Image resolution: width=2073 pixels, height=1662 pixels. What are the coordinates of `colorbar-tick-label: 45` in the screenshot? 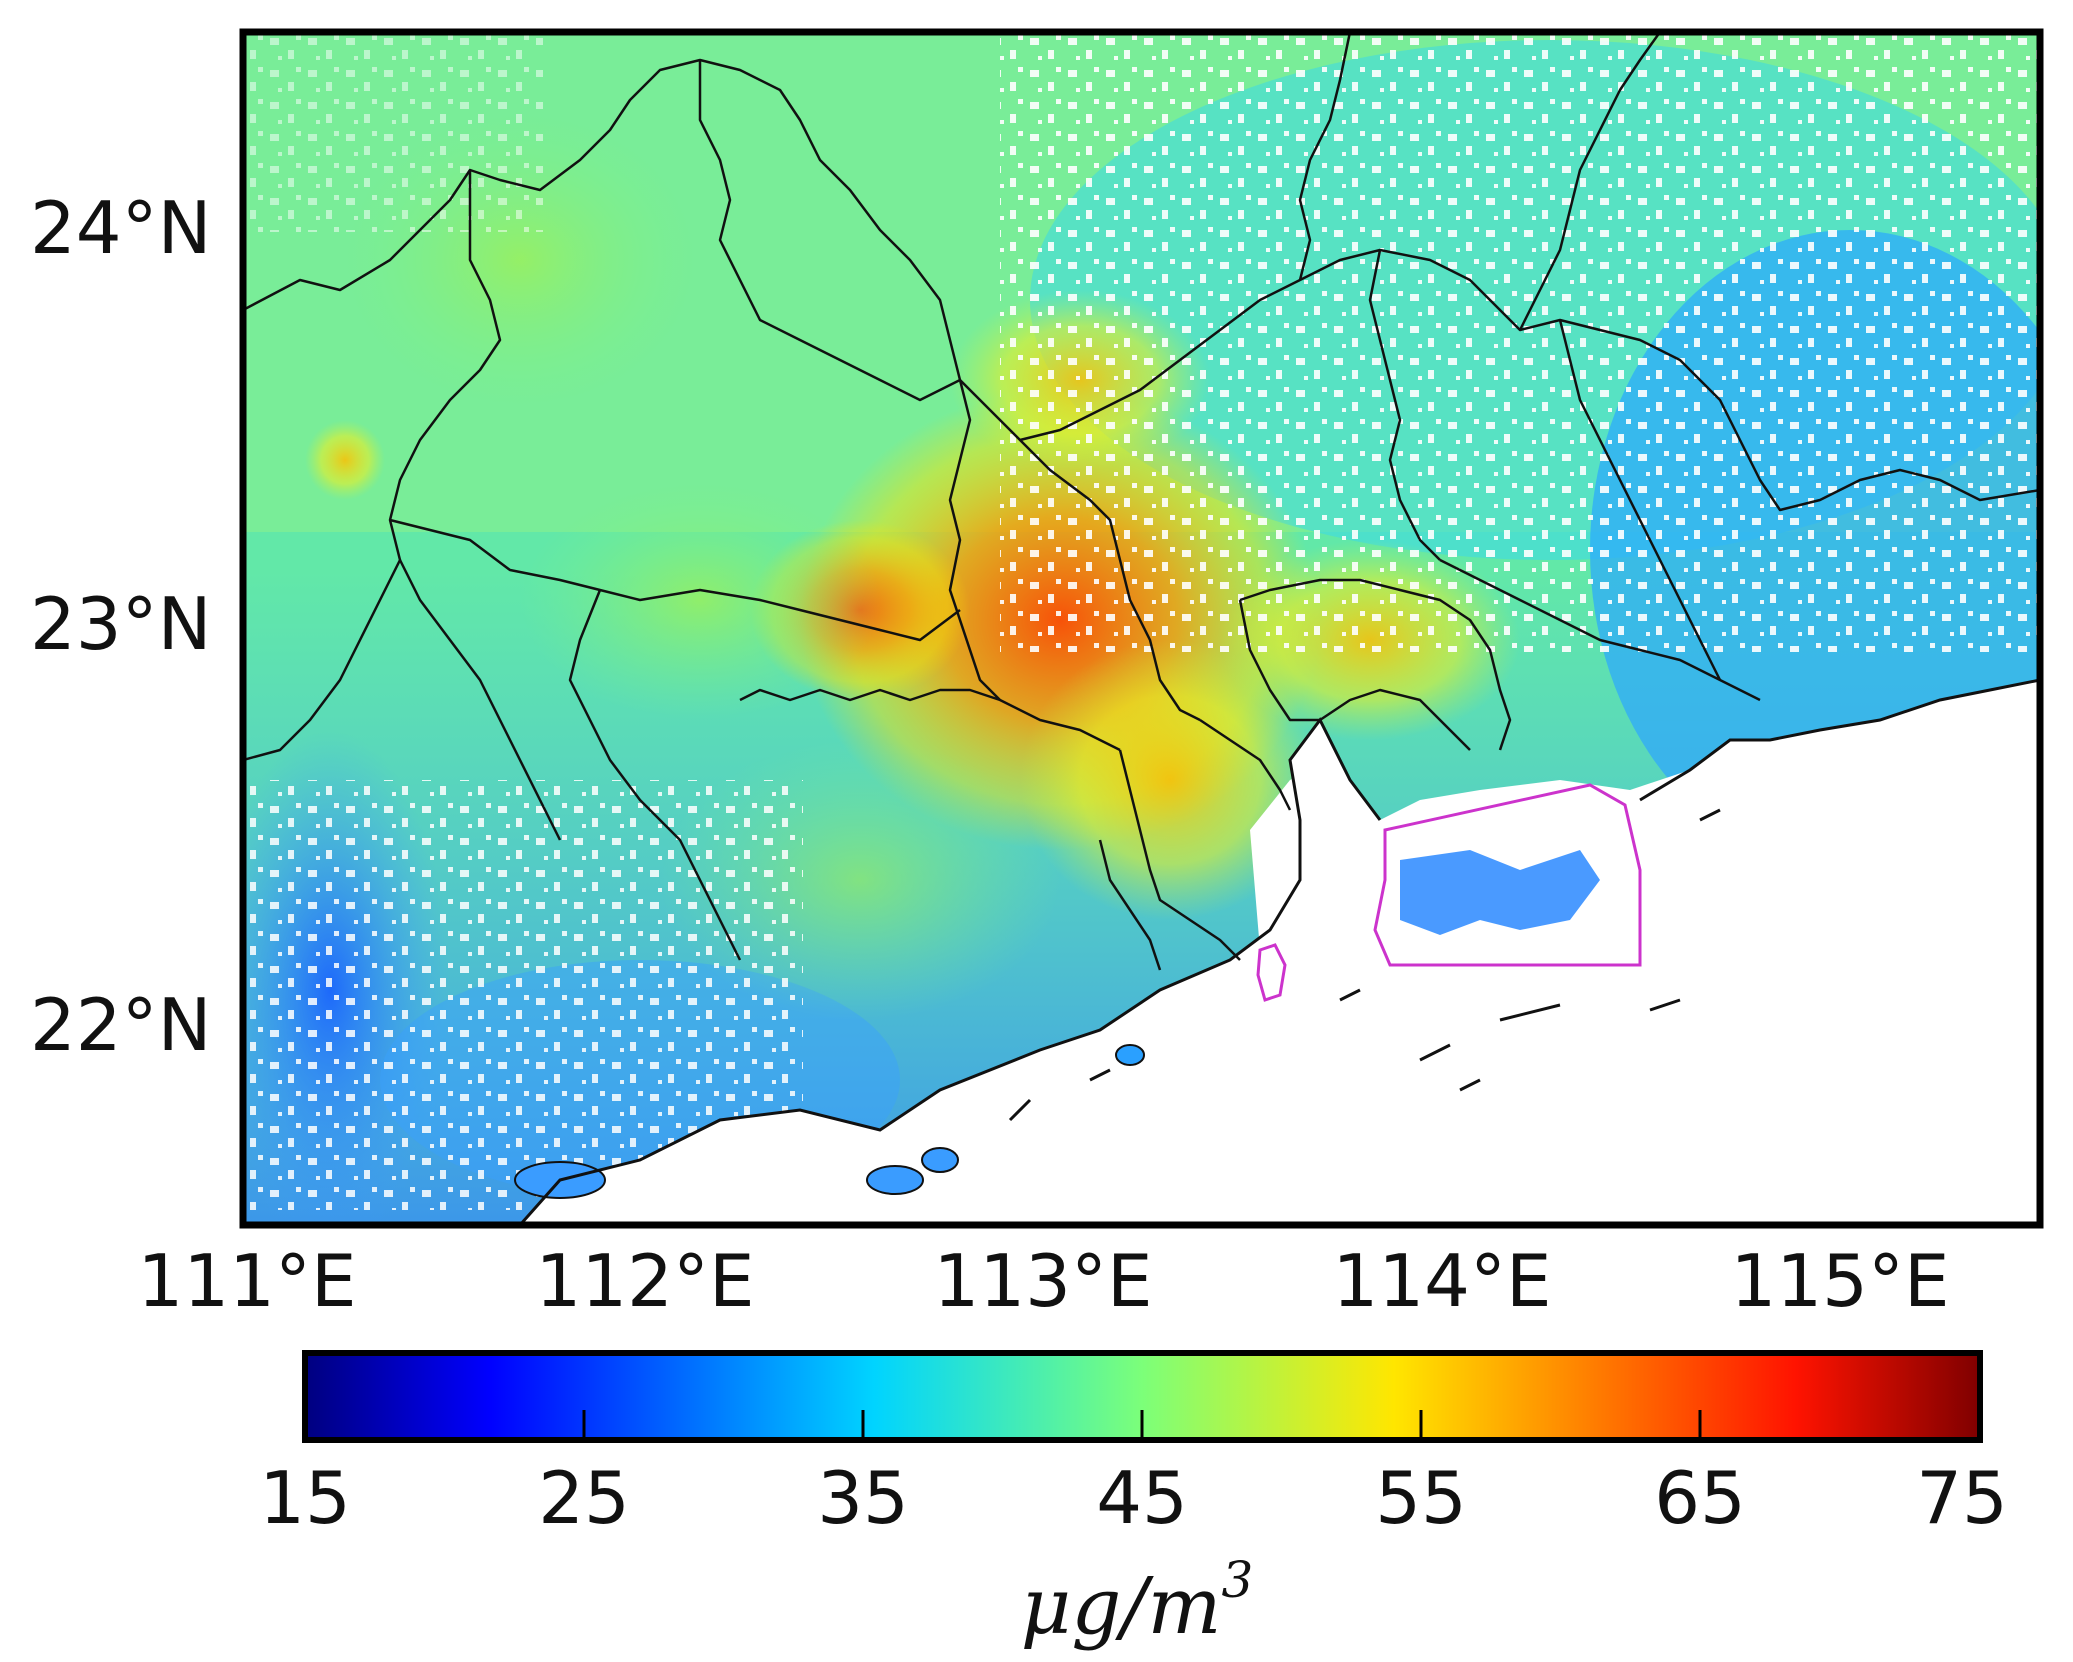 It's located at (1142, 1498).